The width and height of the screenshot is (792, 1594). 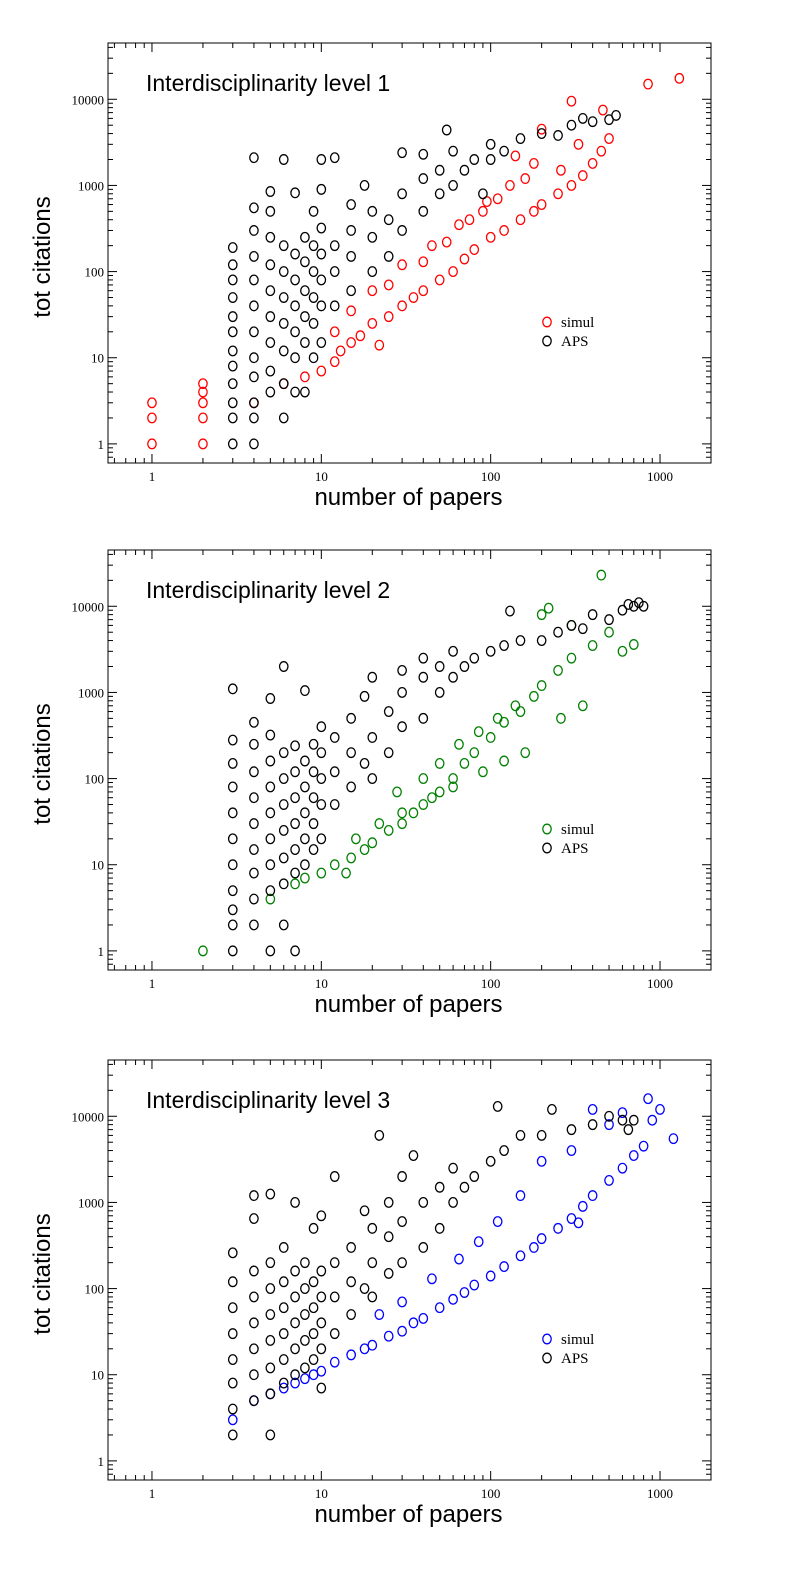 What do you see at coordinates (408, 497) in the screenshot?
I see `x-axis-label: number of papers` at bounding box center [408, 497].